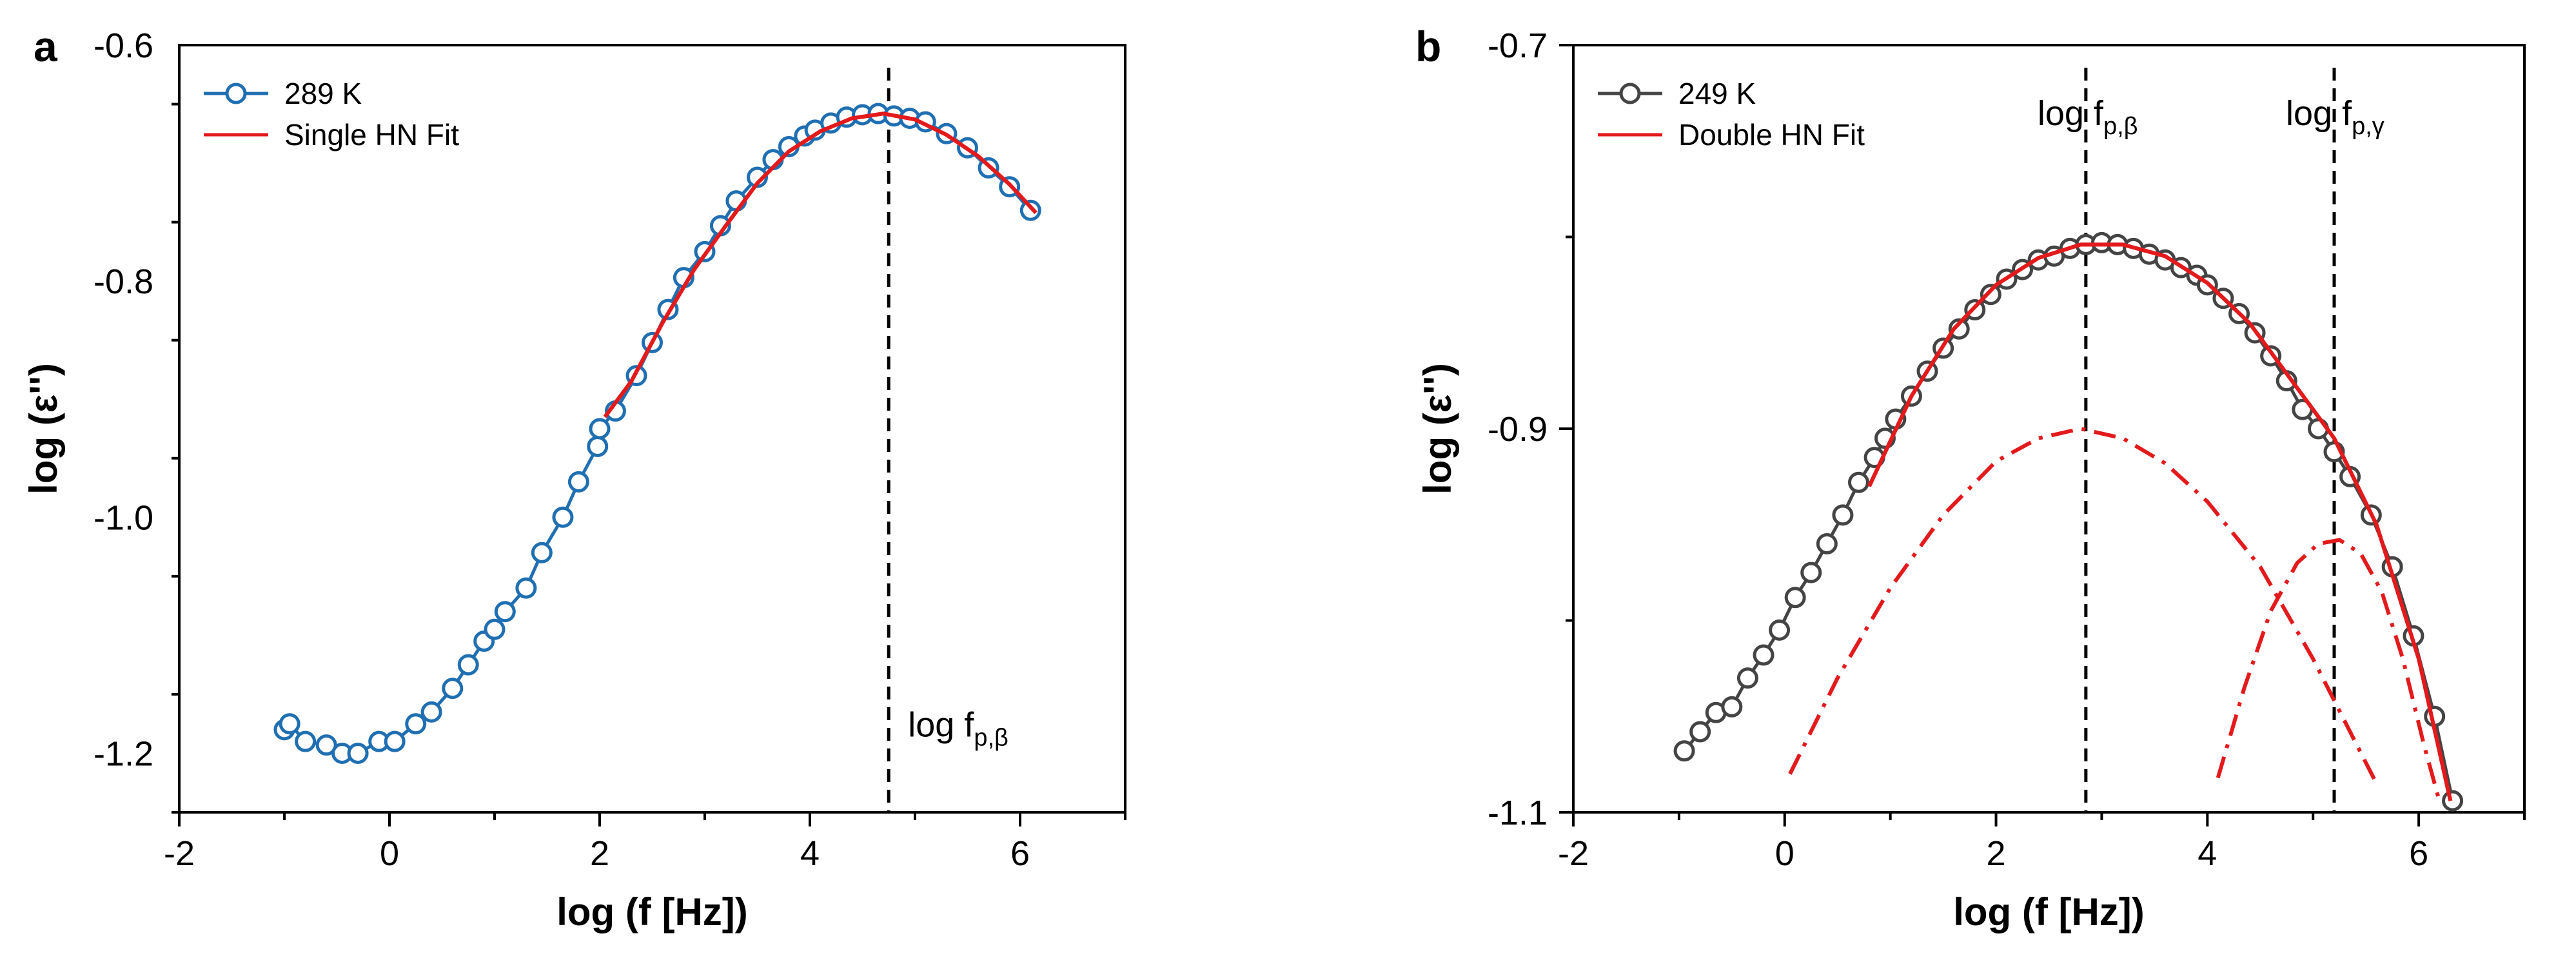 Image resolution: width=2576 pixels, height=958 pixels. Describe the element at coordinates (1518, 429) in the screenshot. I see `y-tick-label: -0.9` at that location.